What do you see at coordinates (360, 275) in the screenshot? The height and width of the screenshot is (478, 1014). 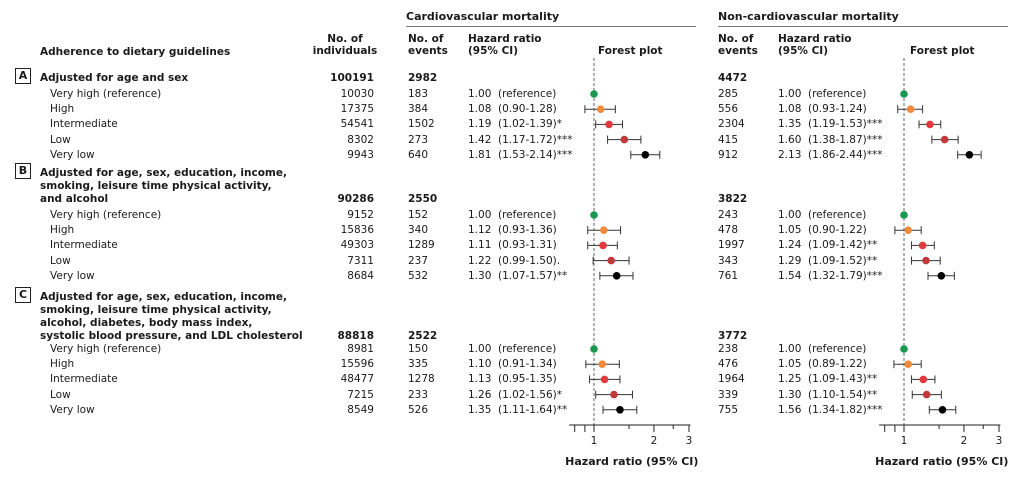 I see `row-n-individuals: 8684` at bounding box center [360, 275].